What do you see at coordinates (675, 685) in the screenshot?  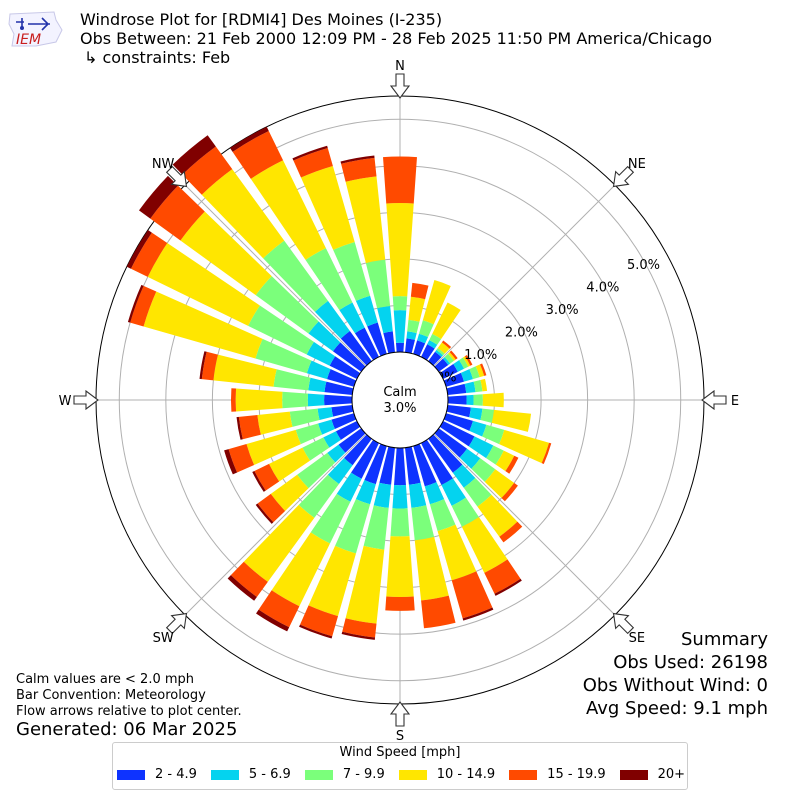 I see `summary-obs-without-wind: Obs Without Wind: 0` at bounding box center [675, 685].